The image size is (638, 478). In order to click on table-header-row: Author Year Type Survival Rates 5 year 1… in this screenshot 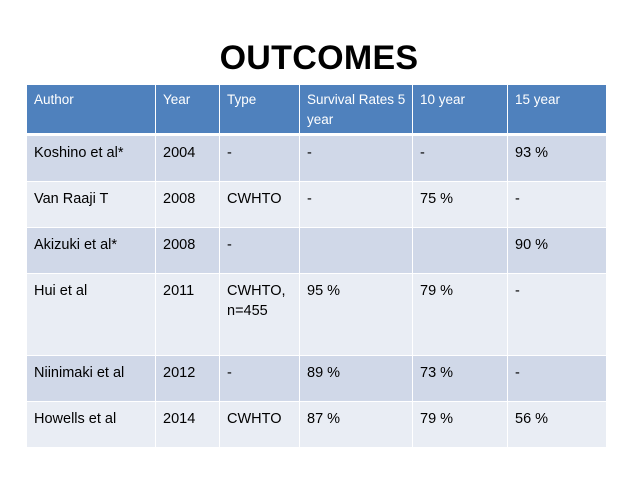, I will do `click(316, 110)`.